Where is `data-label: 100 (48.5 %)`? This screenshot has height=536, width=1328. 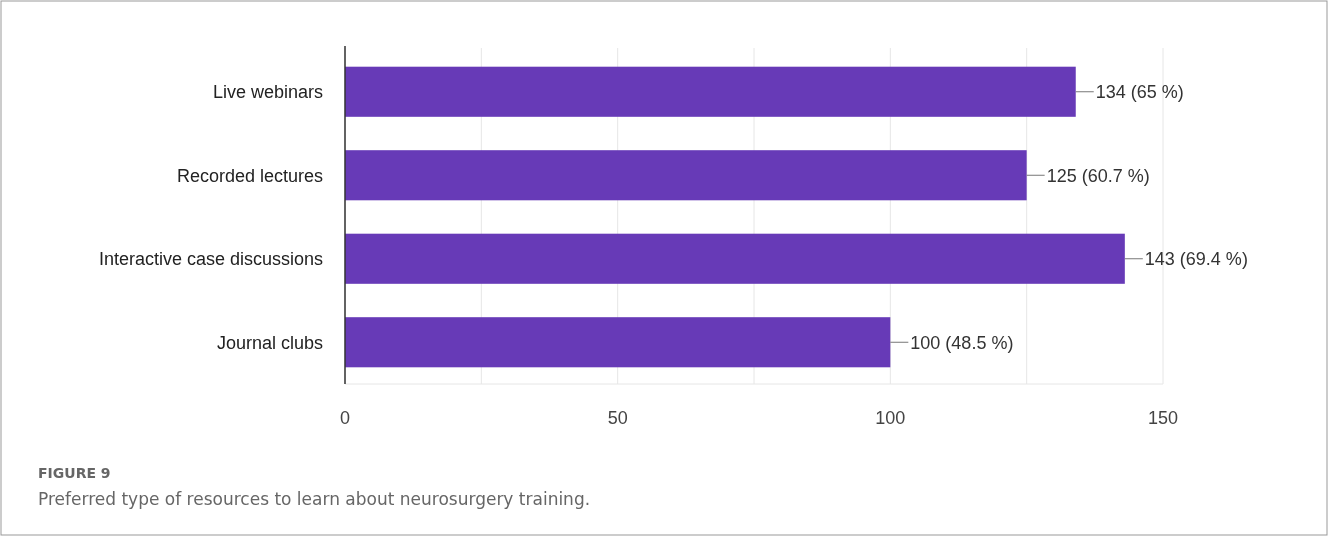
data-label: 100 (48.5 %) is located at coordinates (962, 342).